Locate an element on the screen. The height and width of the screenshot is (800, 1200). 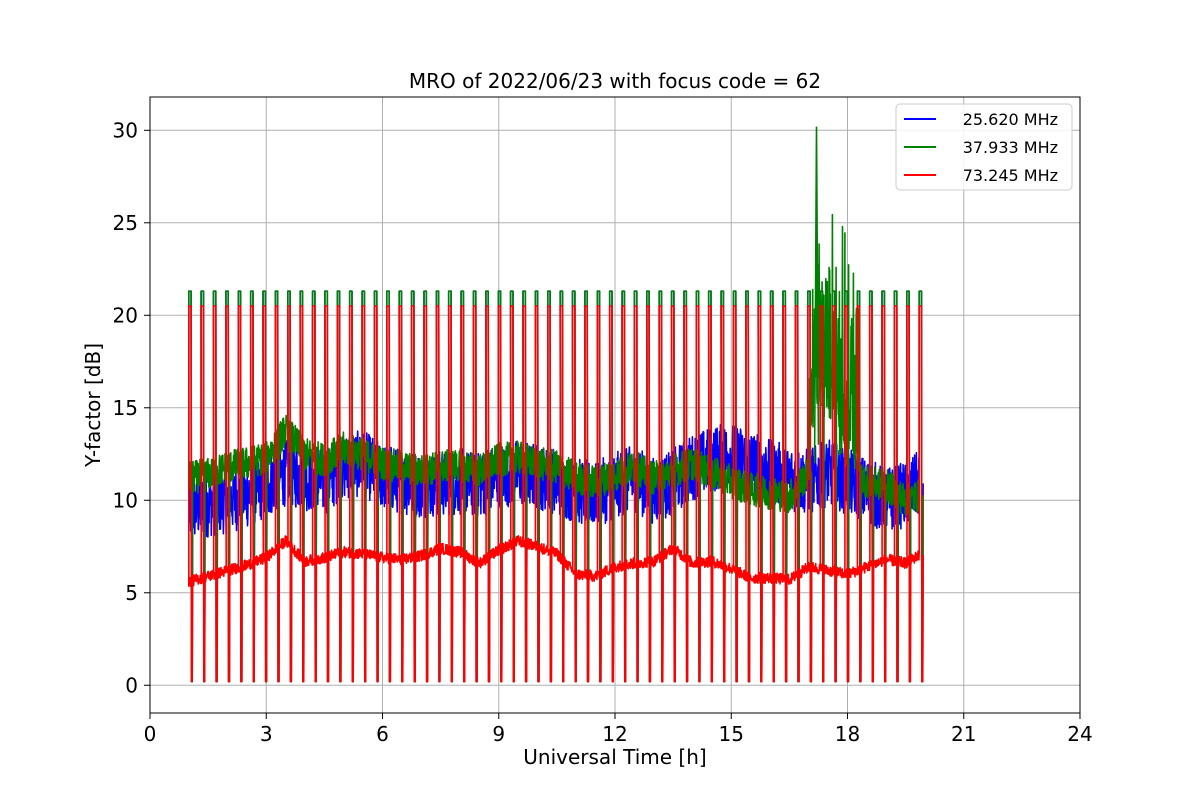
x-tick-label: 12 is located at coordinates (614, 734).